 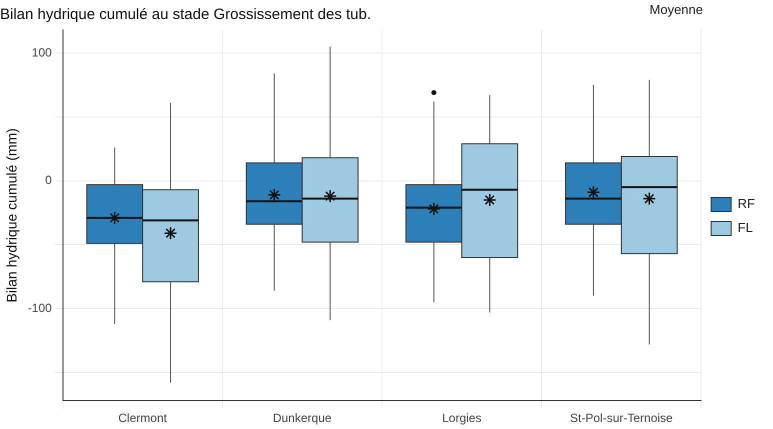 What do you see at coordinates (42, 52) in the screenshot?
I see `y-tick-label: 100` at bounding box center [42, 52].